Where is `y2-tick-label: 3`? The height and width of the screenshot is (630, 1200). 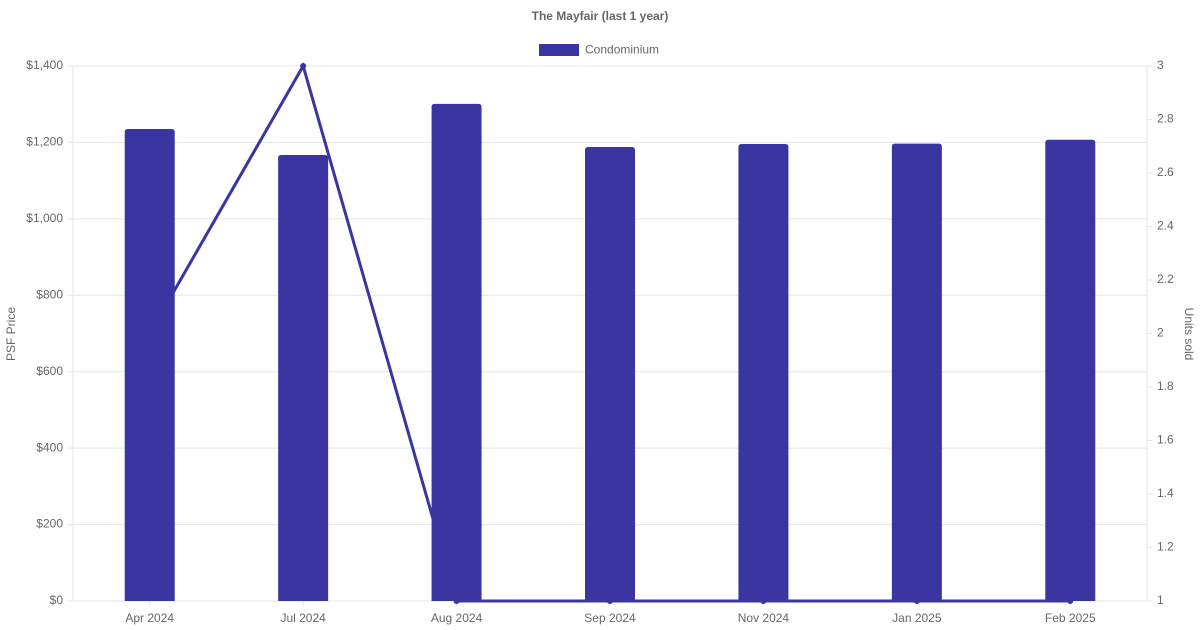
y2-tick-label: 3 is located at coordinates (1160, 65).